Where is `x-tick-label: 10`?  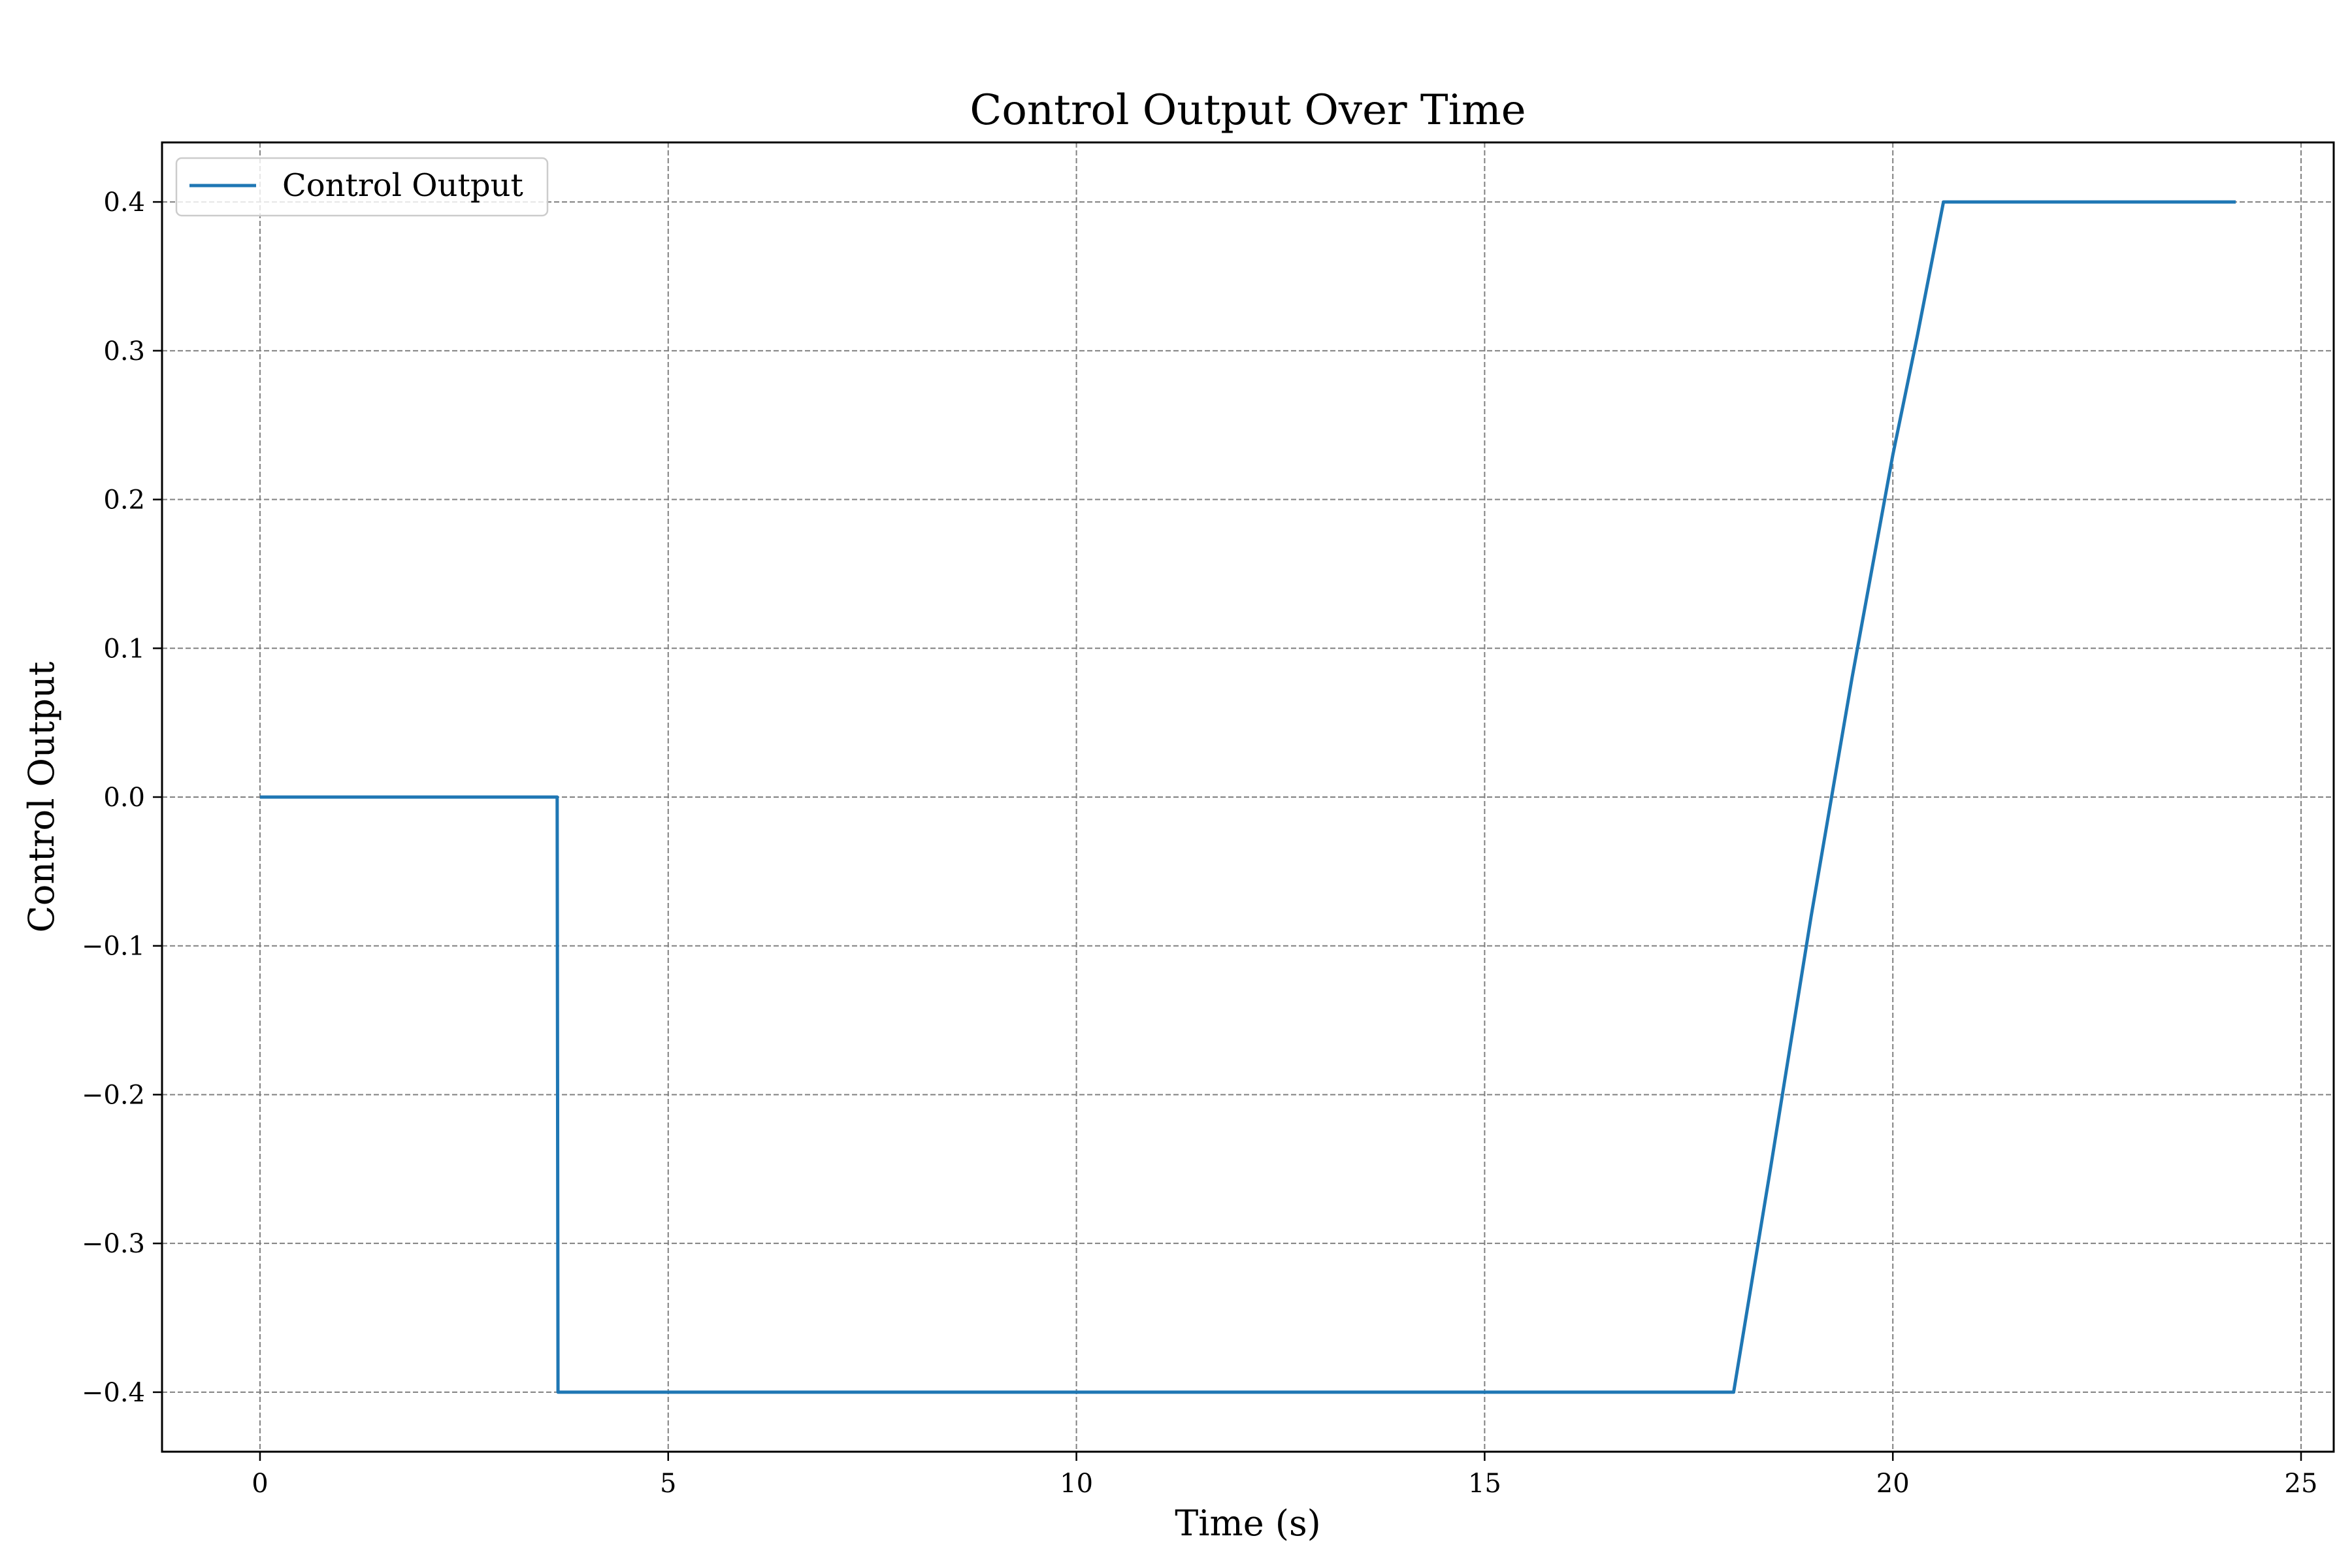 x-tick-label: 10 is located at coordinates (1076, 1484).